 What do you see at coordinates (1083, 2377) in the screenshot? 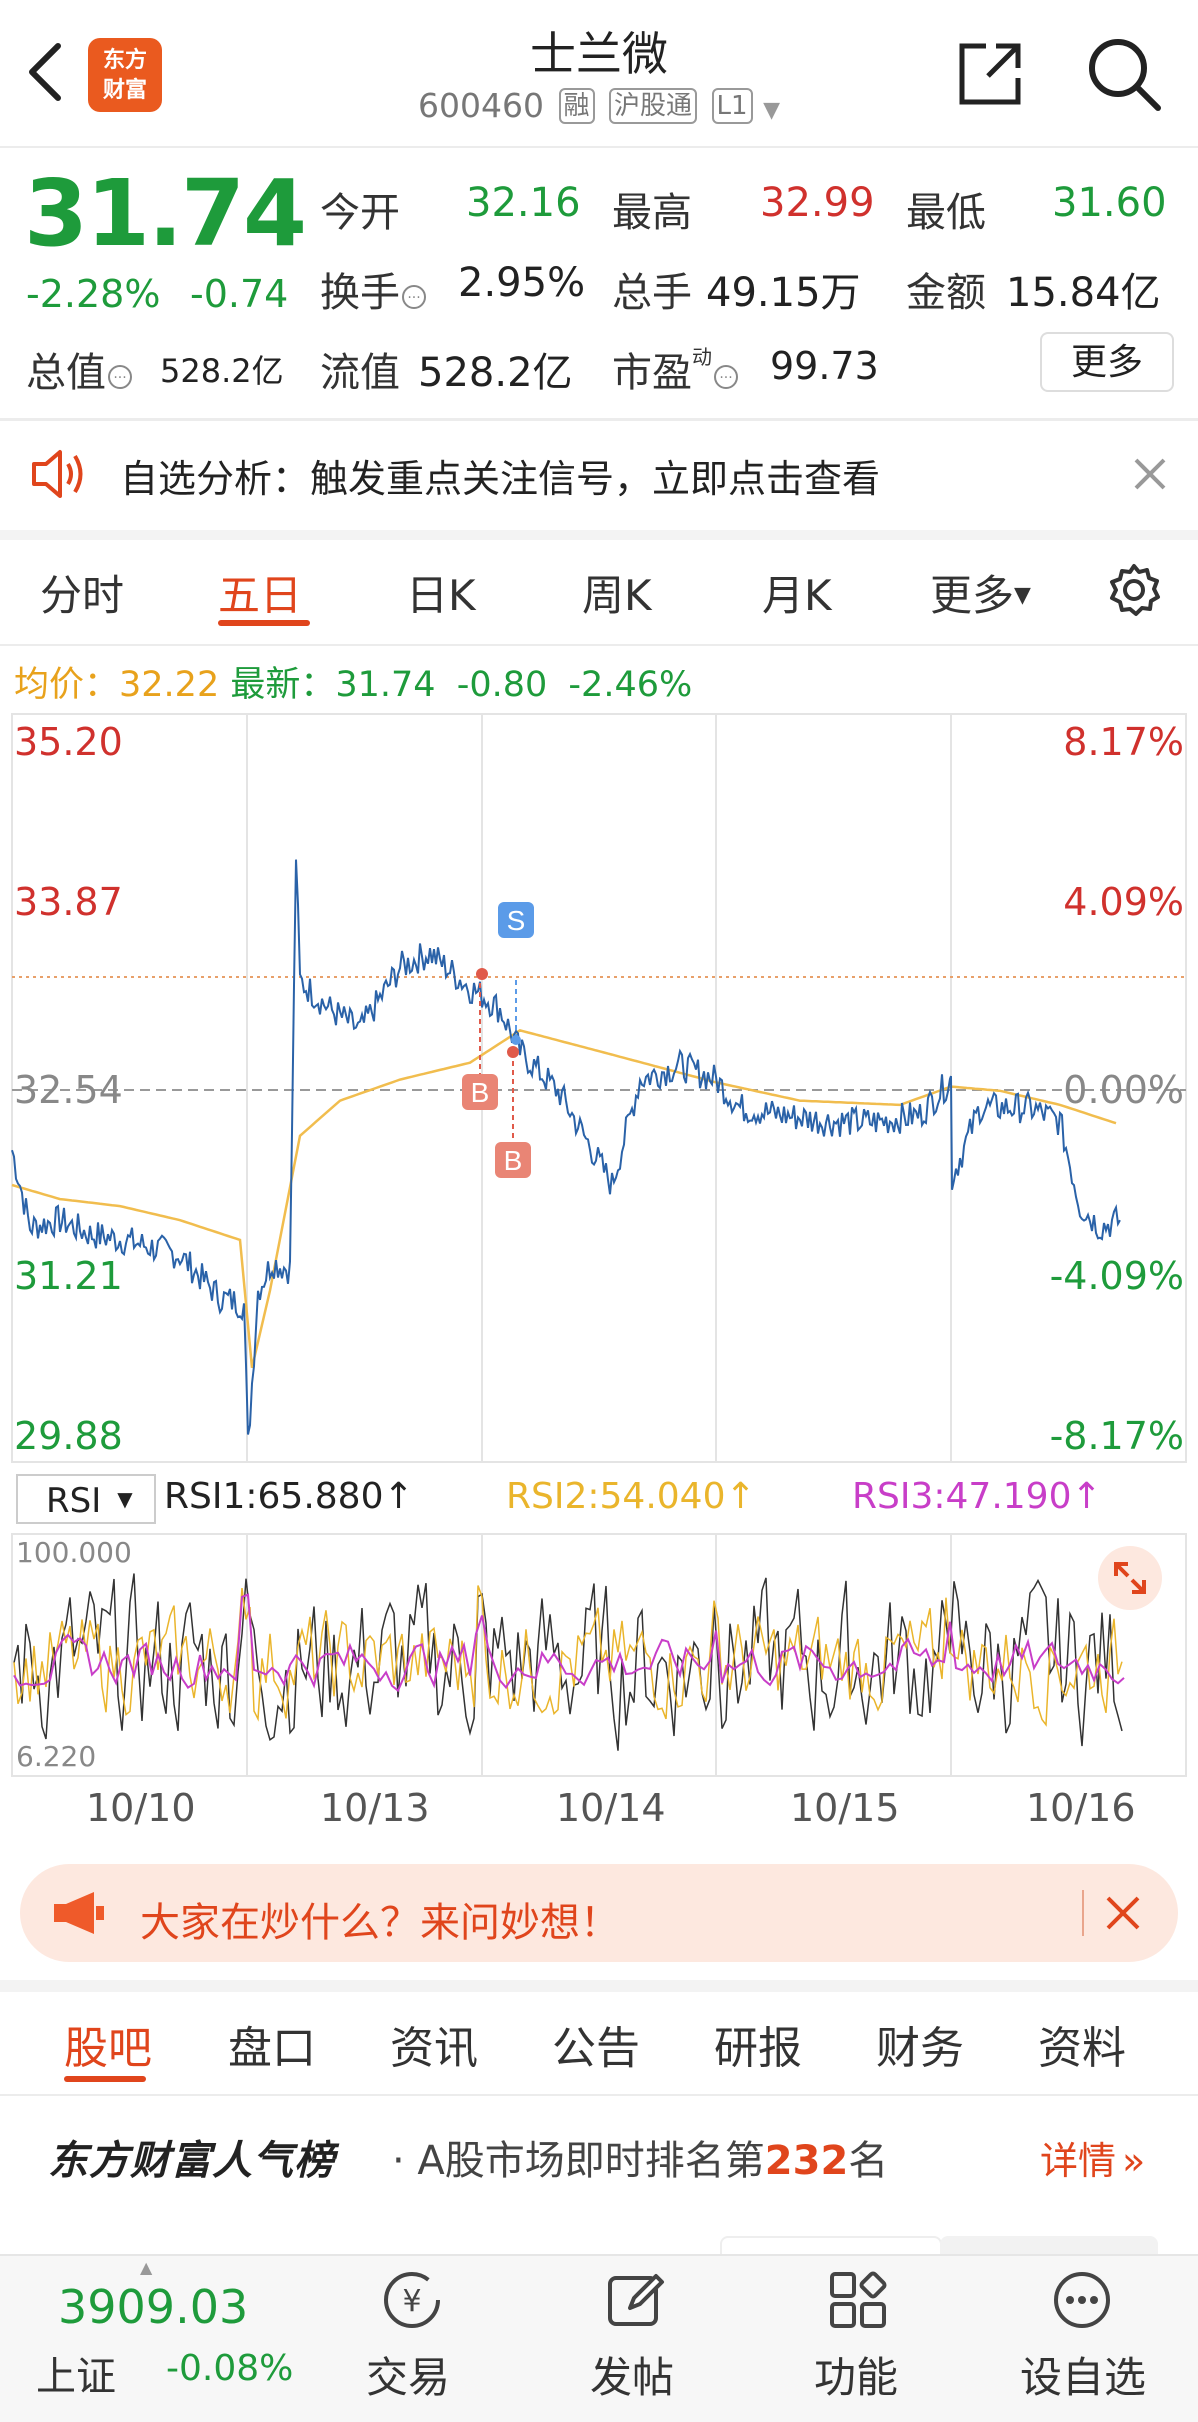
I see `nav-add-watchlist: 设自选` at bounding box center [1083, 2377].